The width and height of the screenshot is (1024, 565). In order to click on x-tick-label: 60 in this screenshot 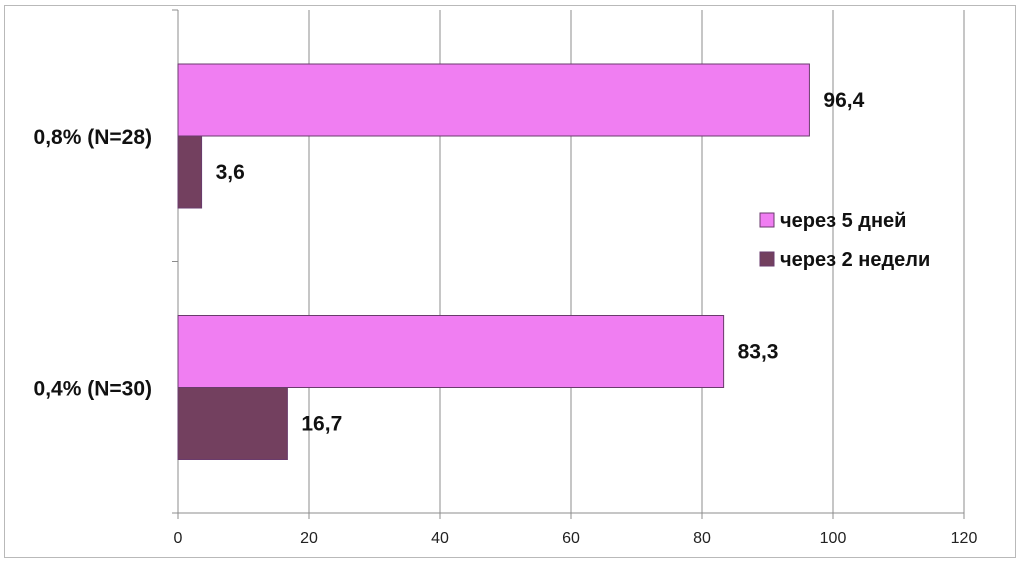, I will do `click(571, 538)`.